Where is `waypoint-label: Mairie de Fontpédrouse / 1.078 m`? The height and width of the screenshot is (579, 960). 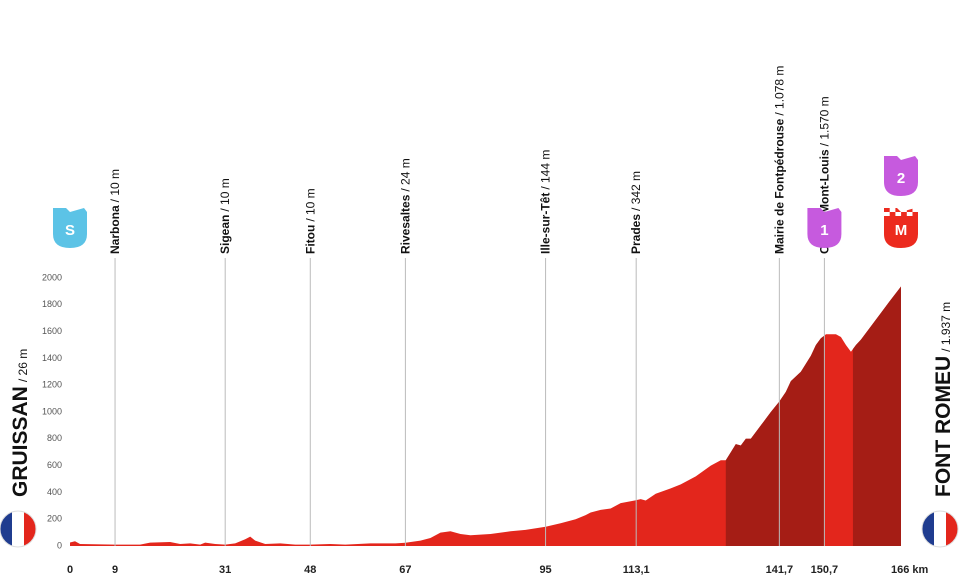
waypoint-label: Mairie de Fontpédrouse / 1.078 m is located at coordinates (779, 160).